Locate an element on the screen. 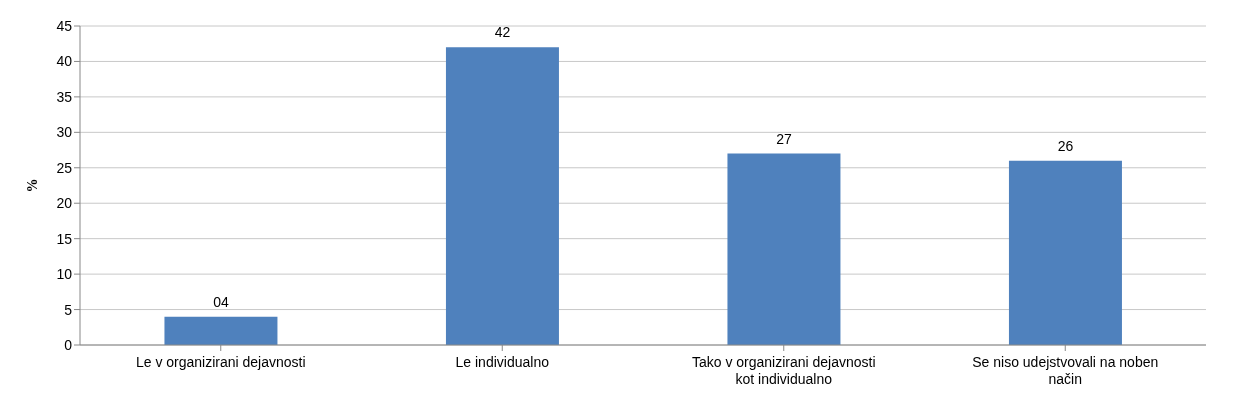 This screenshot has width=1234, height=405. x-tick-label: Le v organizirani dejavnosti is located at coordinates (220, 362).